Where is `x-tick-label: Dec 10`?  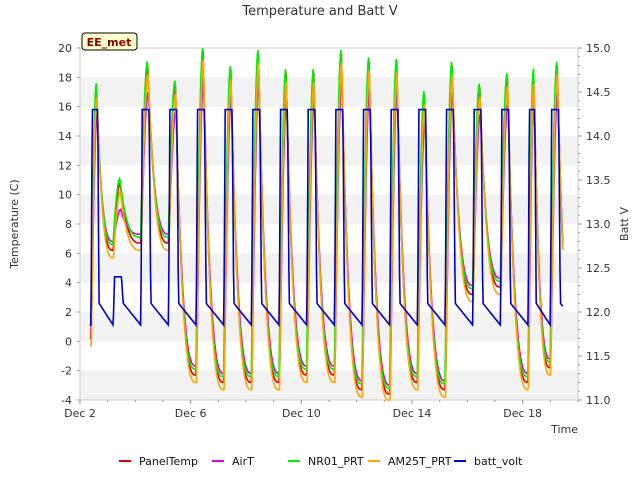 x-tick-label: Dec 10 is located at coordinates (301, 413).